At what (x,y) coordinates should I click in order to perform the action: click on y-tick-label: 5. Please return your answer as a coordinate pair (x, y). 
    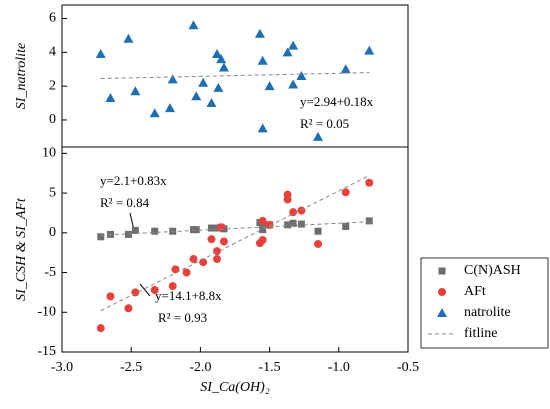
    Looking at the image, I should click on (52, 192).